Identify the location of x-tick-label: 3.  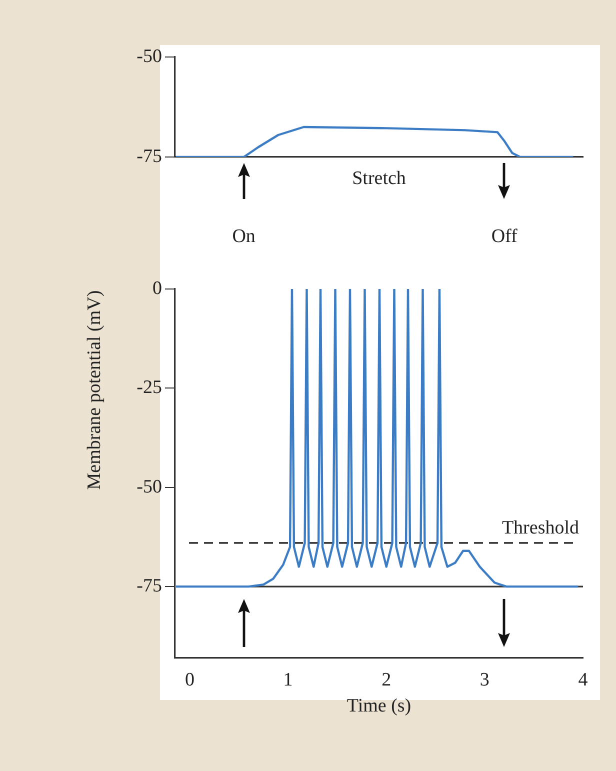
(485, 679).